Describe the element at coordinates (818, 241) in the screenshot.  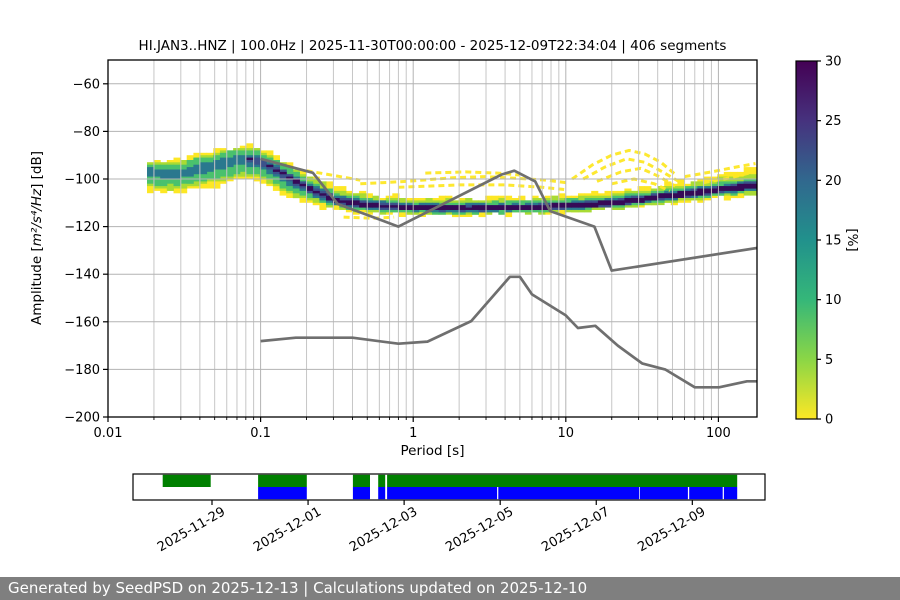
I see `colorbar: 0 5 10 15 20 25 30` at that location.